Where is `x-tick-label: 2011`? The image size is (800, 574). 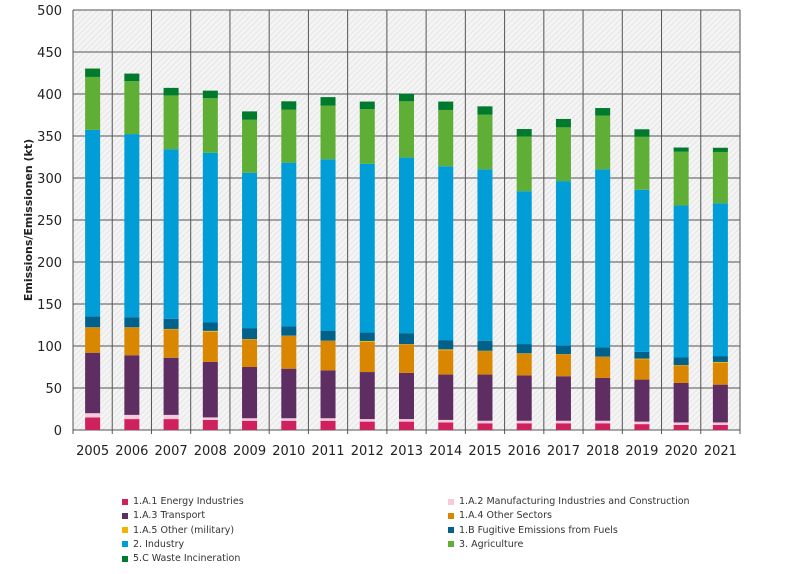 x-tick-label: 2011 is located at coordinates (327, 451).